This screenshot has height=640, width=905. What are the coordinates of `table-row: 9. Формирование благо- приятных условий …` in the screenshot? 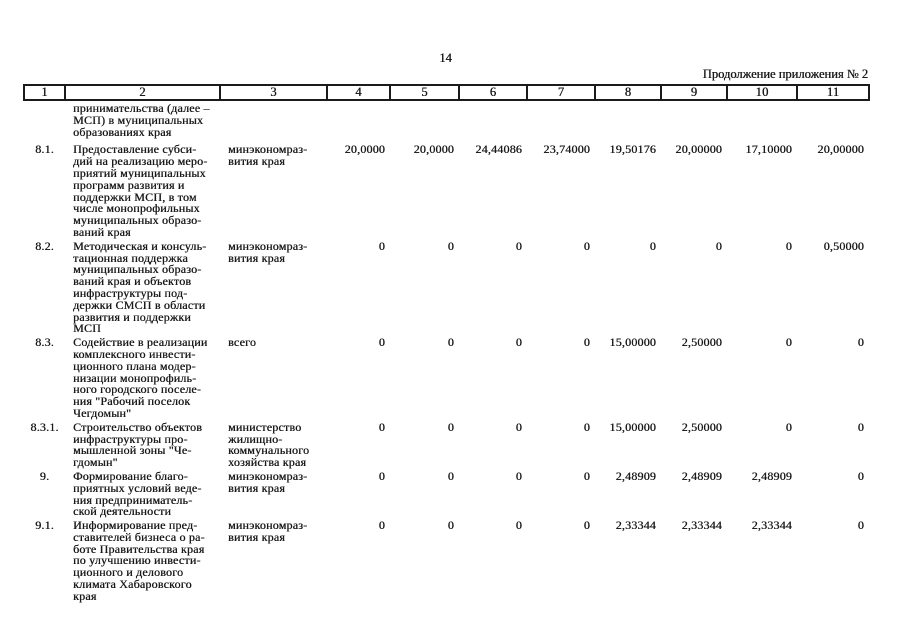 It's located at (446, 494).